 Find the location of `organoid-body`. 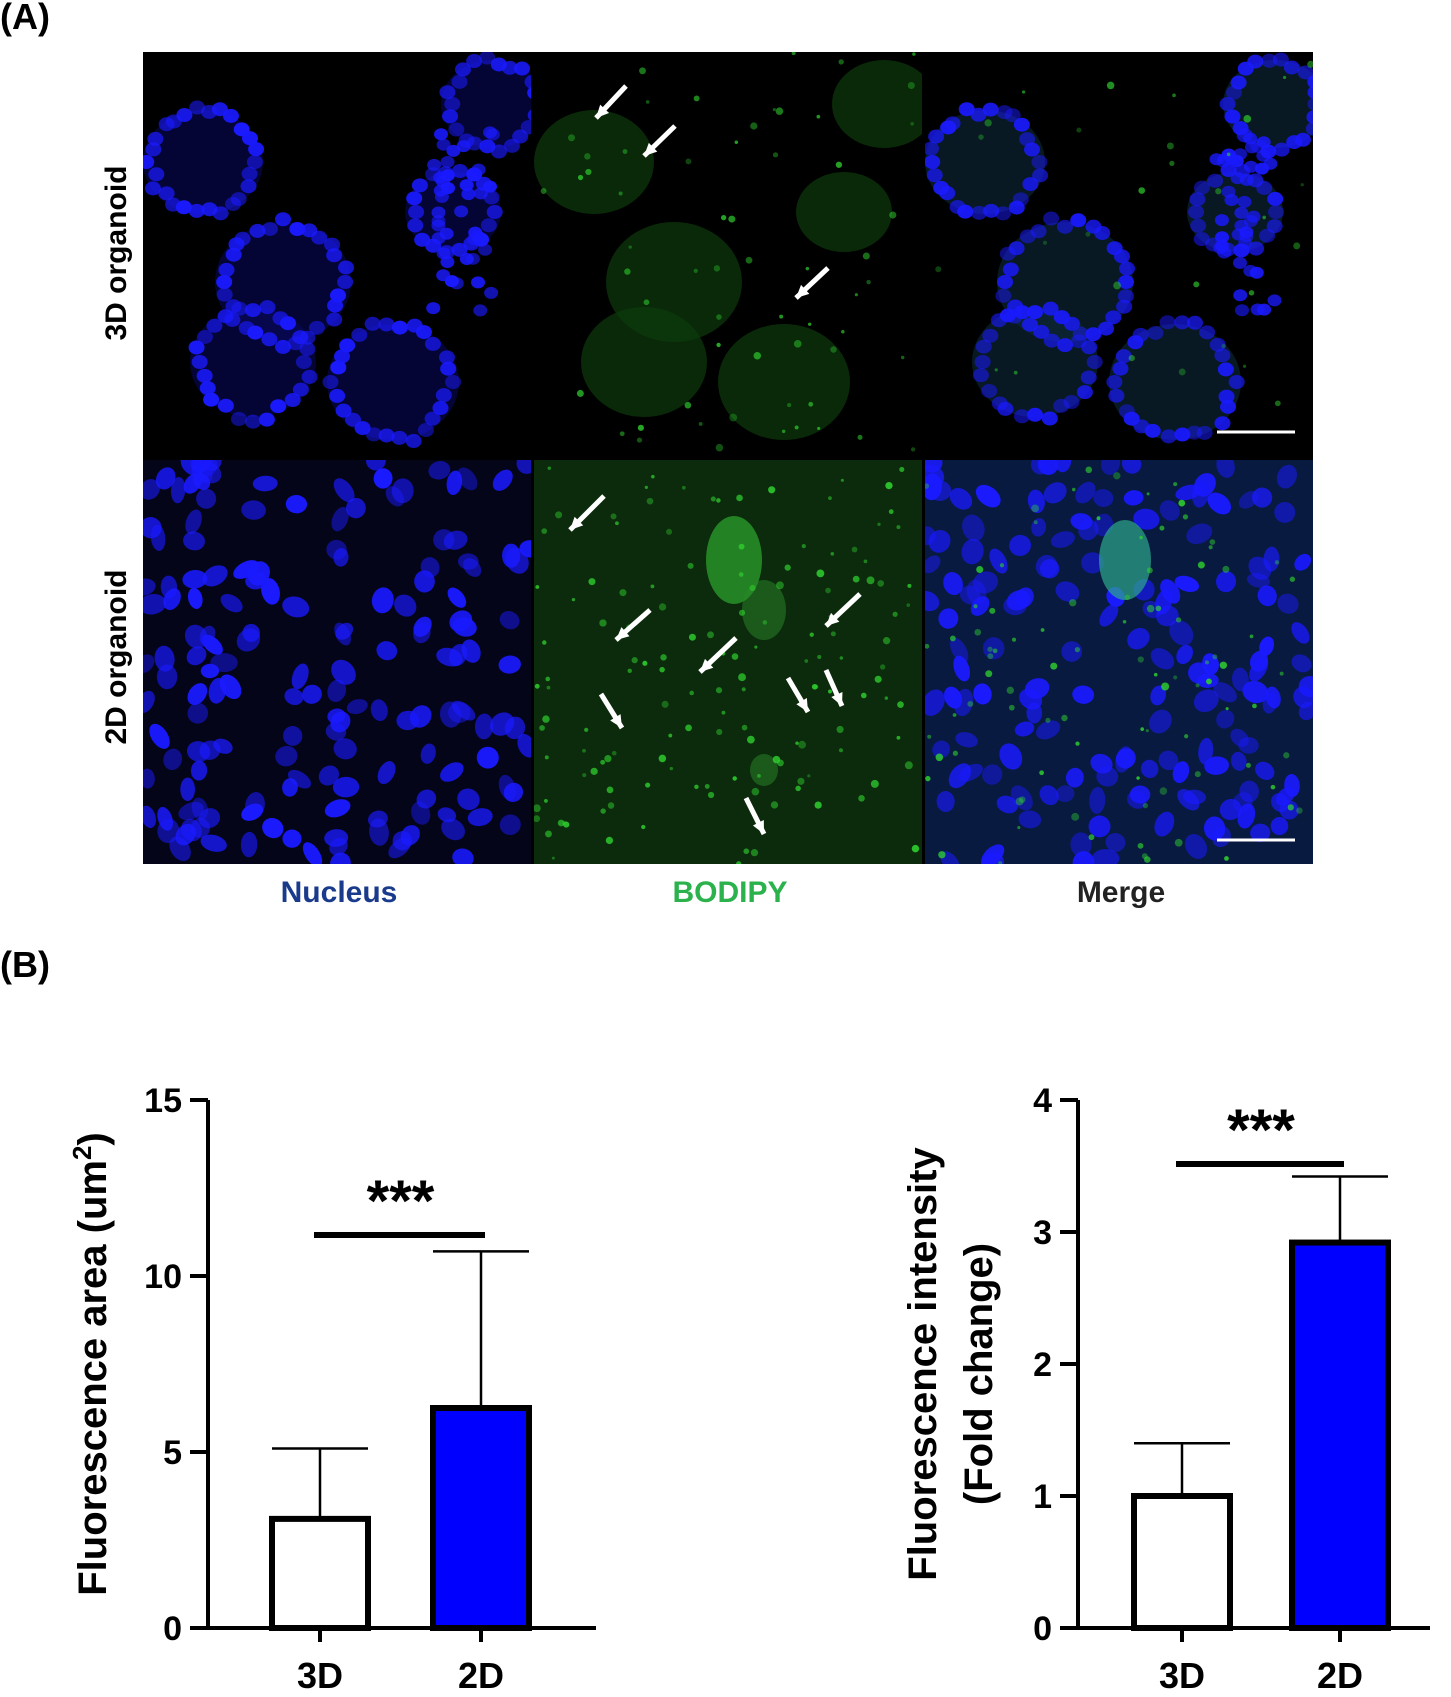

organoid-body is located at coordinates (844, 212).